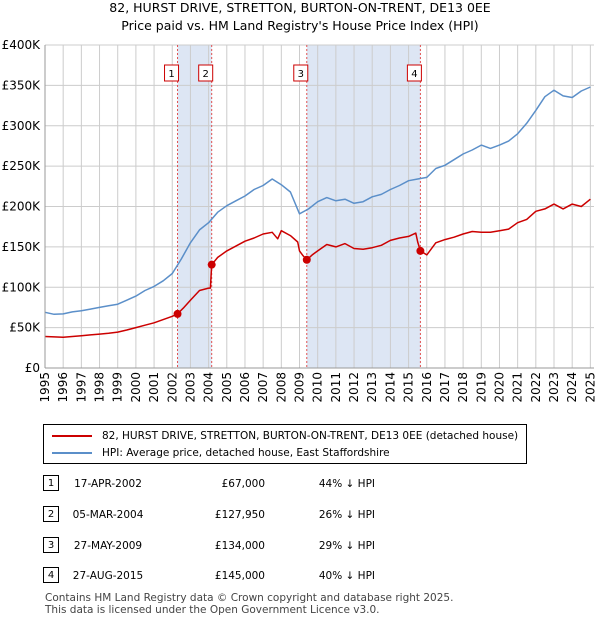 The height and width of the screenshot is (620, 600). I want to click on x-tick-label: 2014, so click(390, 387).